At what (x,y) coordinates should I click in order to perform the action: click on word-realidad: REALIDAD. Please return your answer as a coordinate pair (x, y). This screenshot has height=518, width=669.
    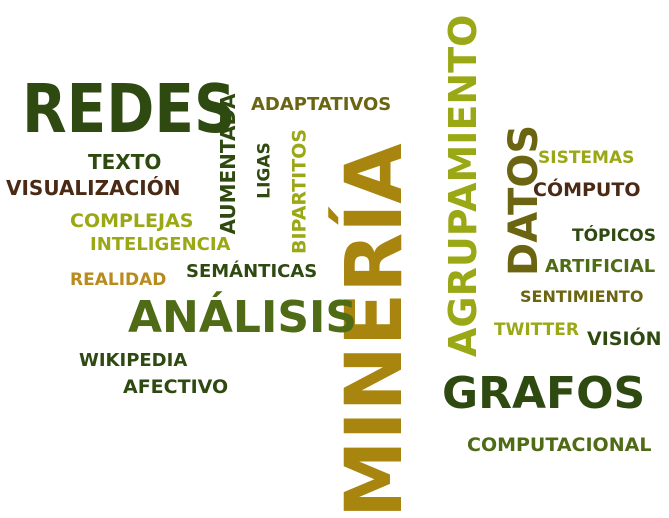
    Looking at the image, I should click on (118, 280).